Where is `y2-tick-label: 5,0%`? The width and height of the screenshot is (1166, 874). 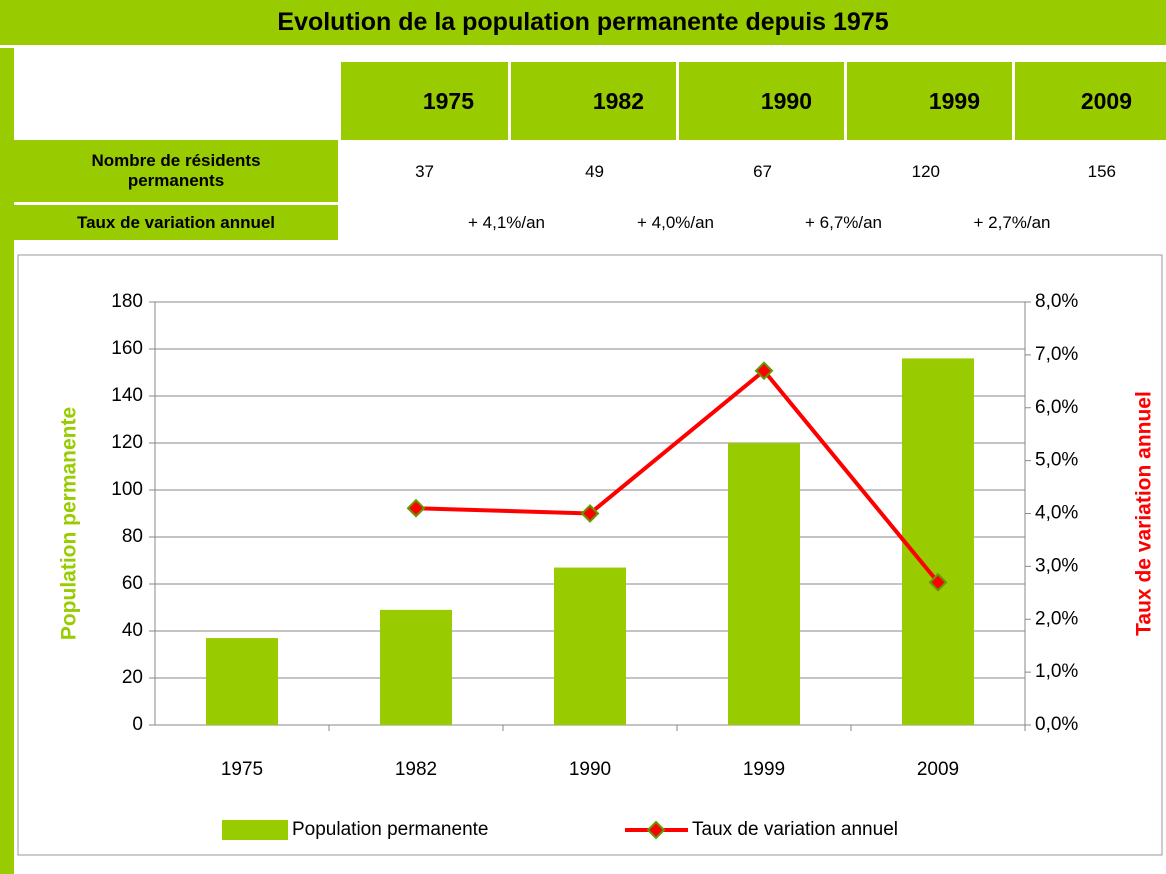 y2-tick-label: 5,0% is located at coordinates (1056, 460).